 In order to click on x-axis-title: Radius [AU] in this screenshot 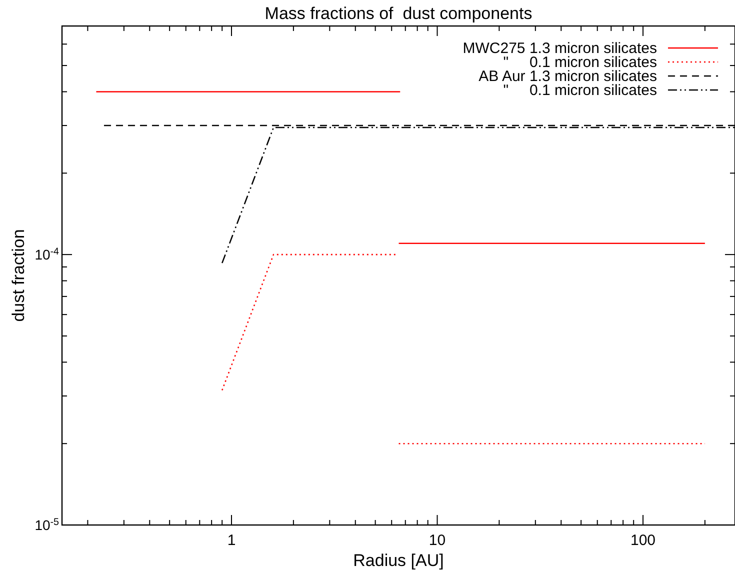, I will do `click(398, 560)`.